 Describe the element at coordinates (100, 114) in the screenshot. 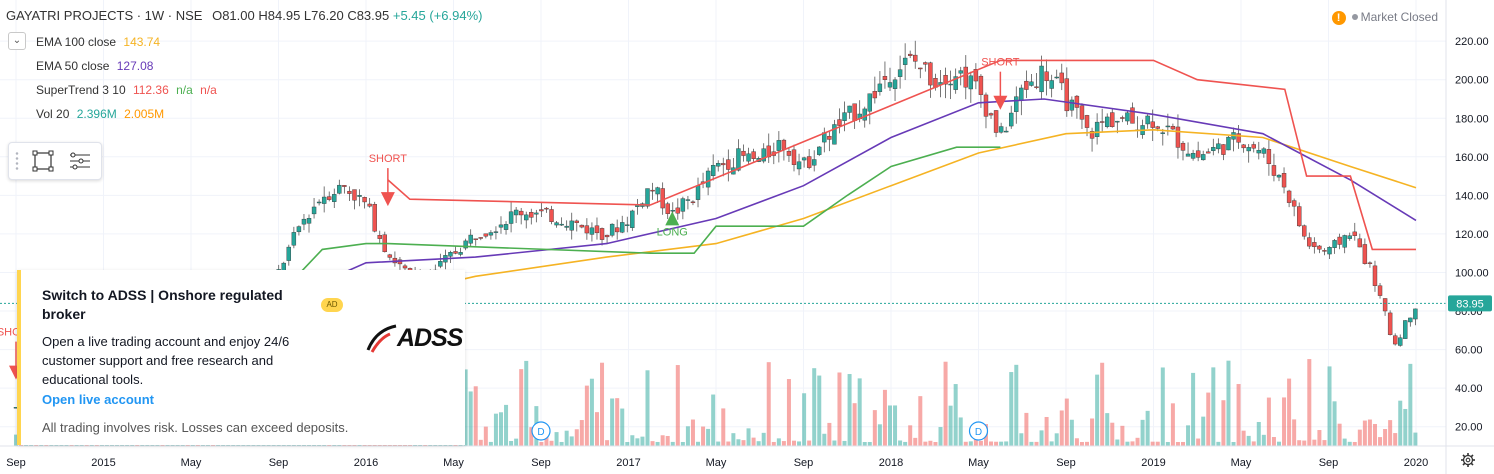

I see `legend-volume: Vol 20 2.396M 2.005M` at that location.